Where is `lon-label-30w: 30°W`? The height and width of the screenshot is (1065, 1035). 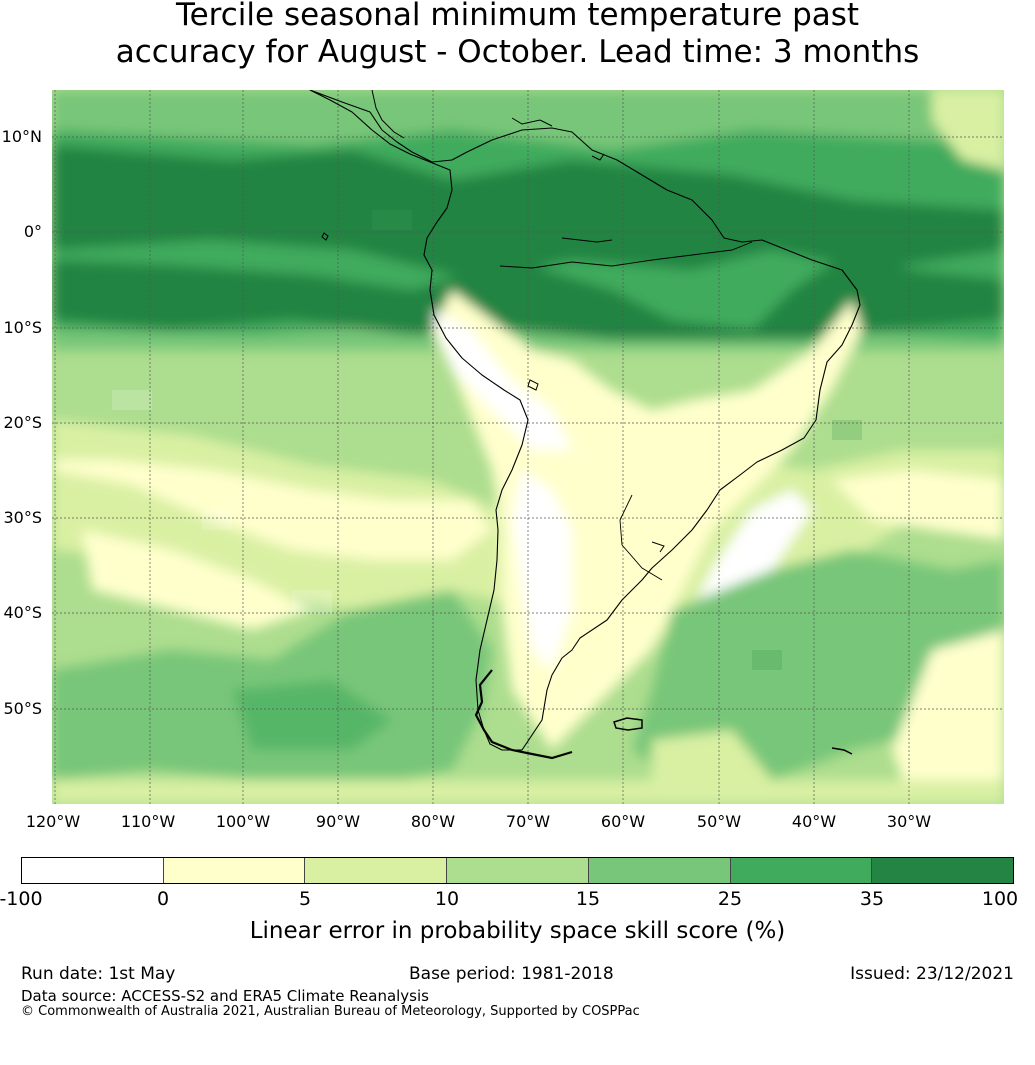 lon-label-30w: 30°W is located at coordinates (909, 821).